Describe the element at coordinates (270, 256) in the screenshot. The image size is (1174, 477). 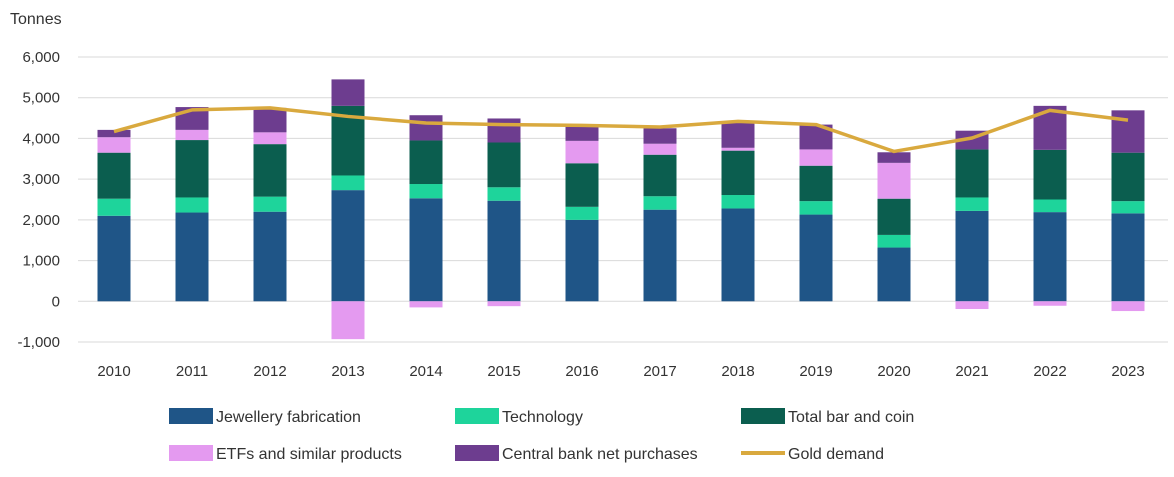
I see `bar-jewellery-fabrication-2012` at that location.